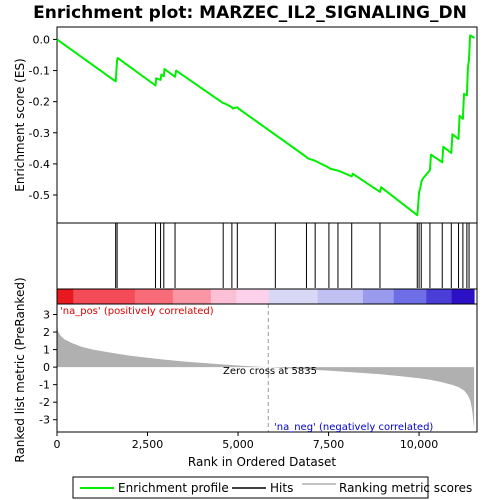 The image size is (500, 500). What do you see at coordinates (39, 71) in the screenshot?
I see `es-ytick-label: -0.1` at bounding box center [39, 71].